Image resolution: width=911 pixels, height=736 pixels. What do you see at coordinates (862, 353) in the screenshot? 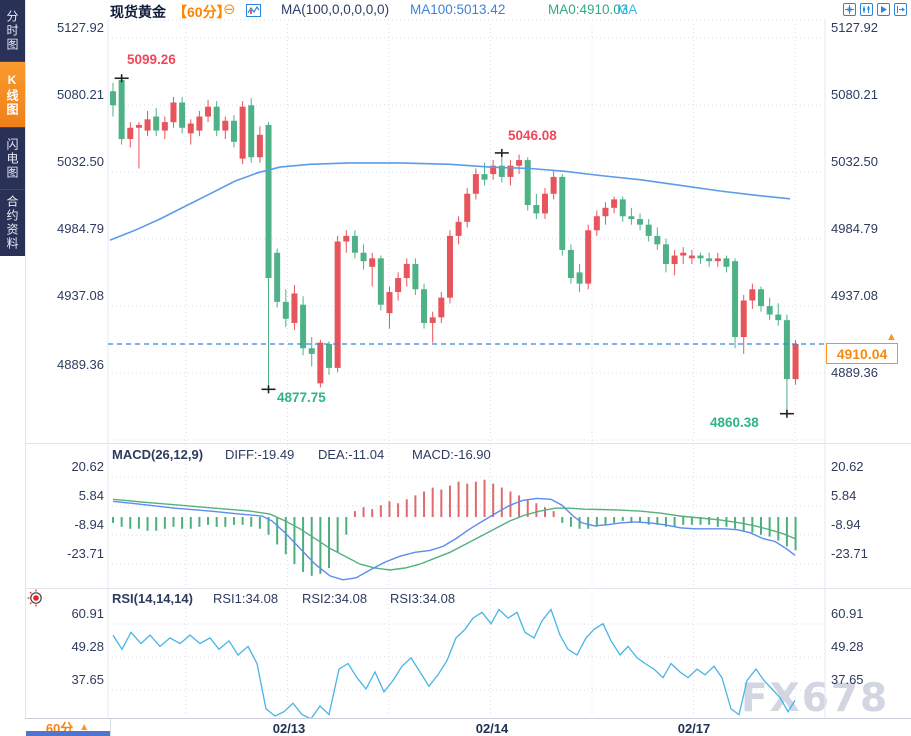
I see `current-price-tag: 4910.04` at bounding box center [862, 353].